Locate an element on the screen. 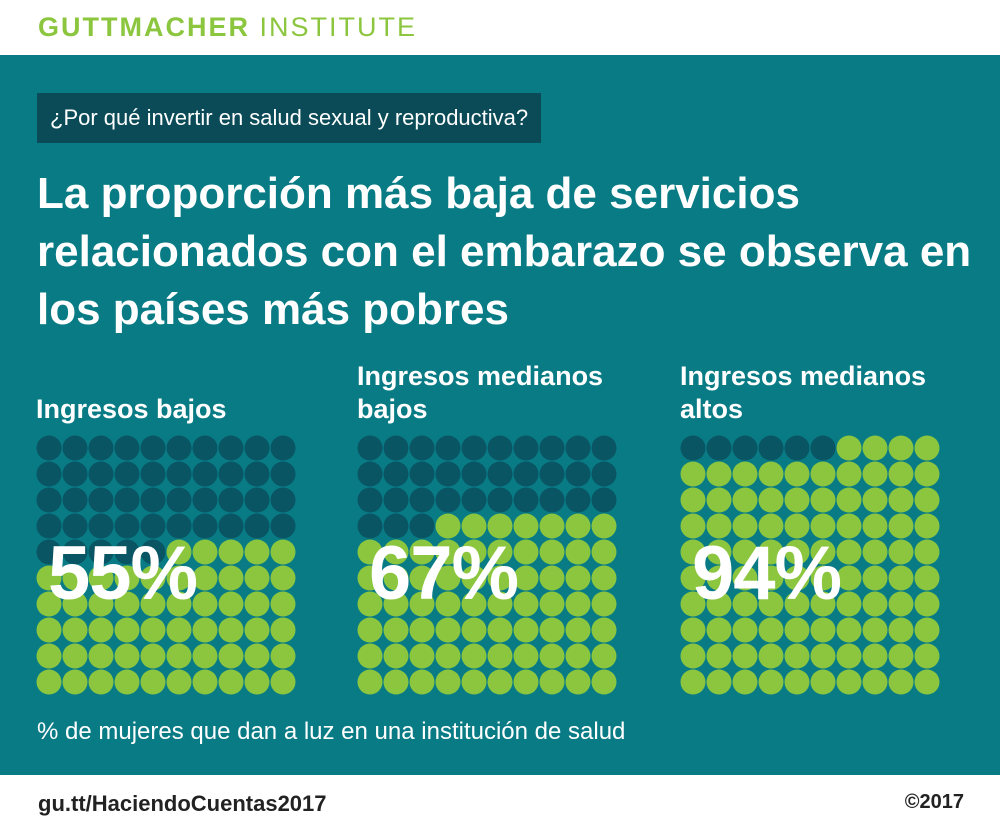  group-label: Ingresos medianos altos is located at coordinates (803, 392).